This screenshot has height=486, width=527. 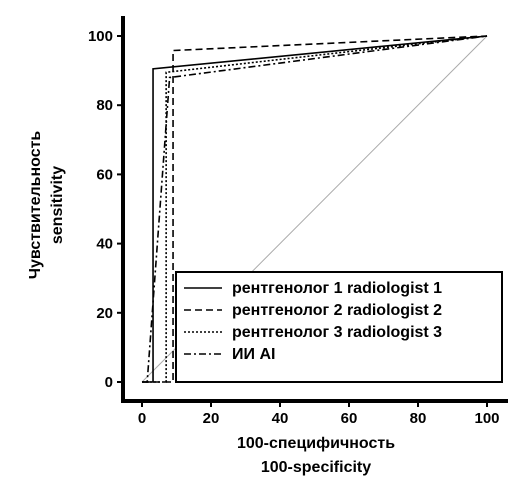 I want to click on x-axis-title-line-2: 100-specificity, so click(x=316, y=467).